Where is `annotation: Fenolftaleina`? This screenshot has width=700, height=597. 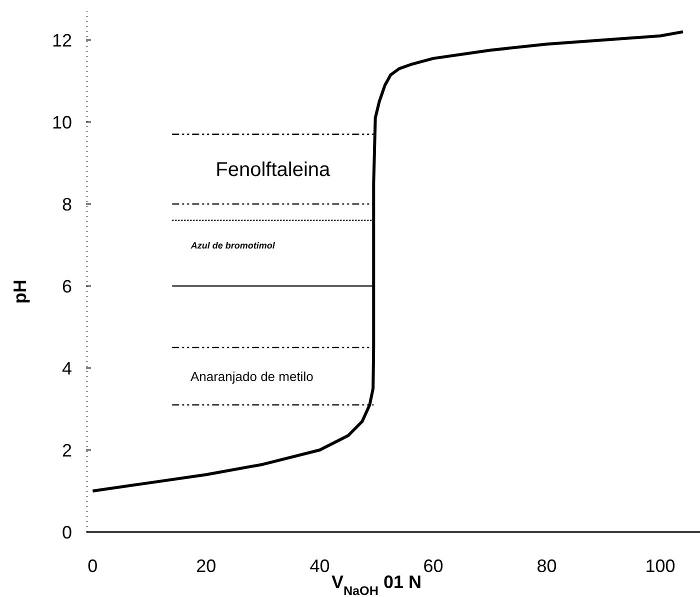 annotation: Fenolftaleina is located at coordinates (274, 170).